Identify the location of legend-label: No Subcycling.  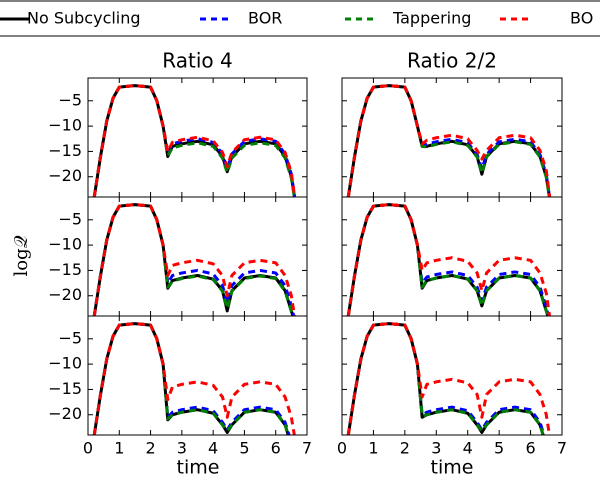
(84, 18).